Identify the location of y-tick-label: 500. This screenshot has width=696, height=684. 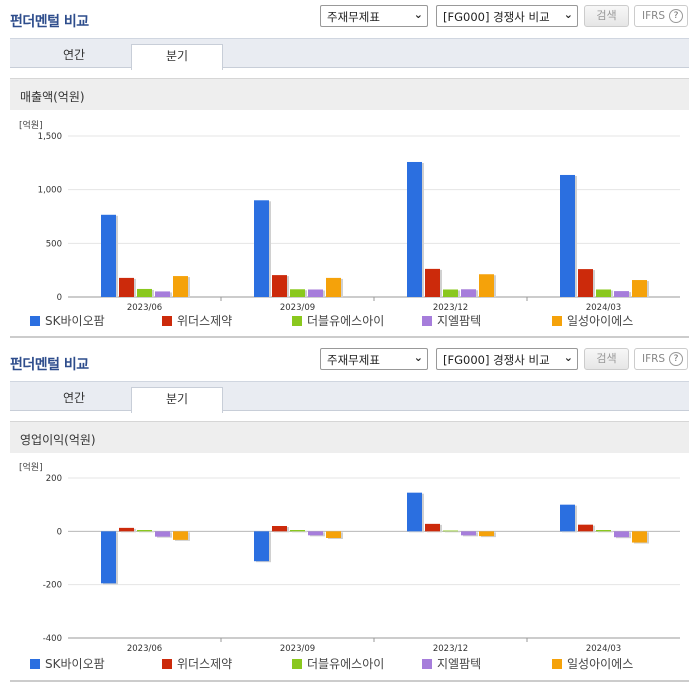
(54, 244).